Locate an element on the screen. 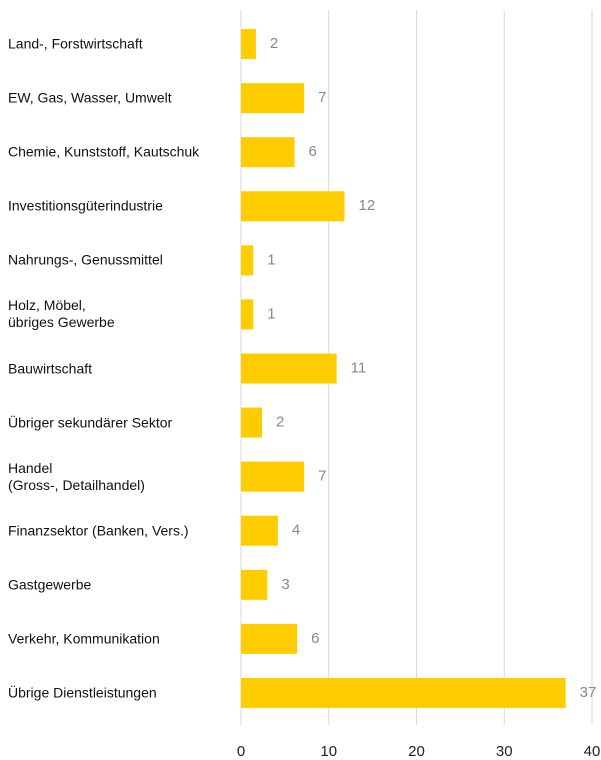 The height and width of the screenshot is (760, 601). x-tick-label: 40 is located at coordinates (592, 751).